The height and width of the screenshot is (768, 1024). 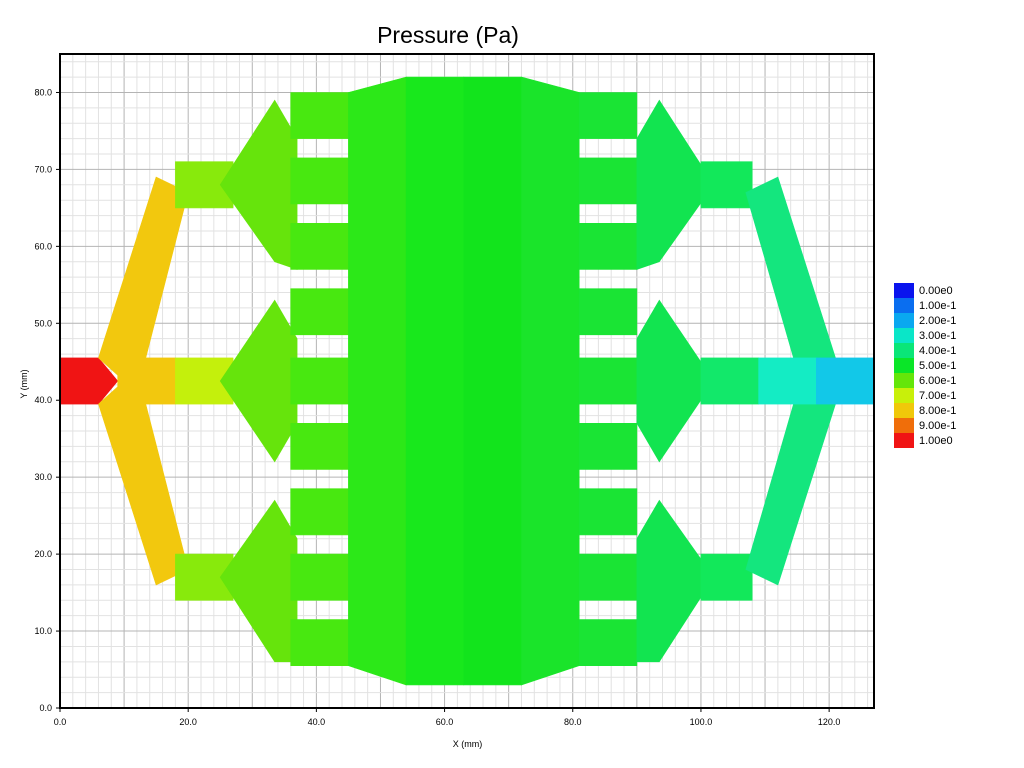 I want to click on region-outlet, so click(x=845, y=381).